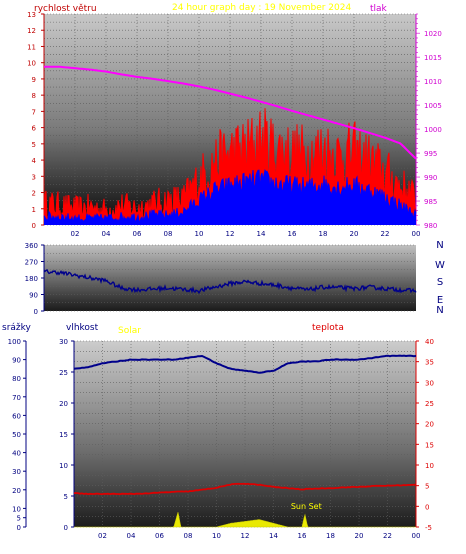 This screenshot has width=466, height=554. I want to click on sunset-annotation: Sun Set, so click(306, 506).